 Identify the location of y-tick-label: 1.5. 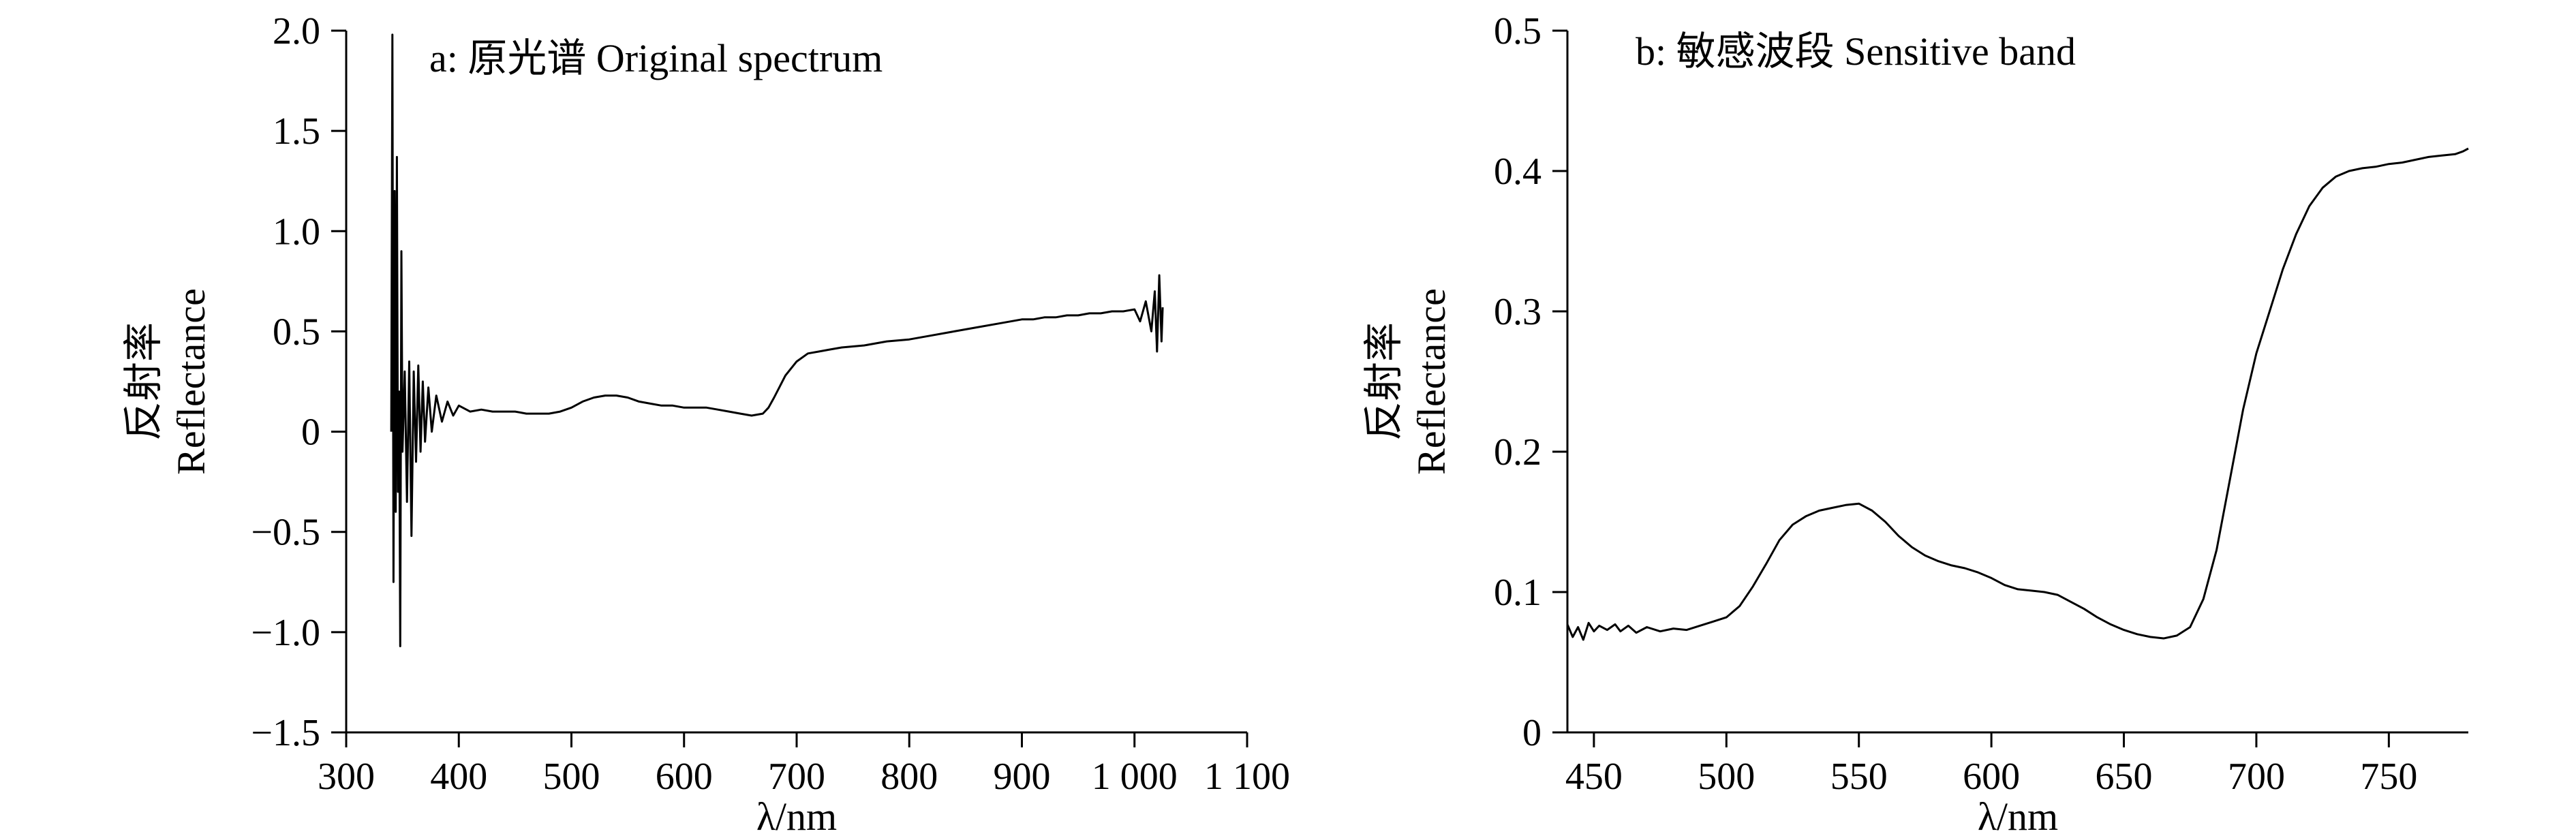
(296, 131).